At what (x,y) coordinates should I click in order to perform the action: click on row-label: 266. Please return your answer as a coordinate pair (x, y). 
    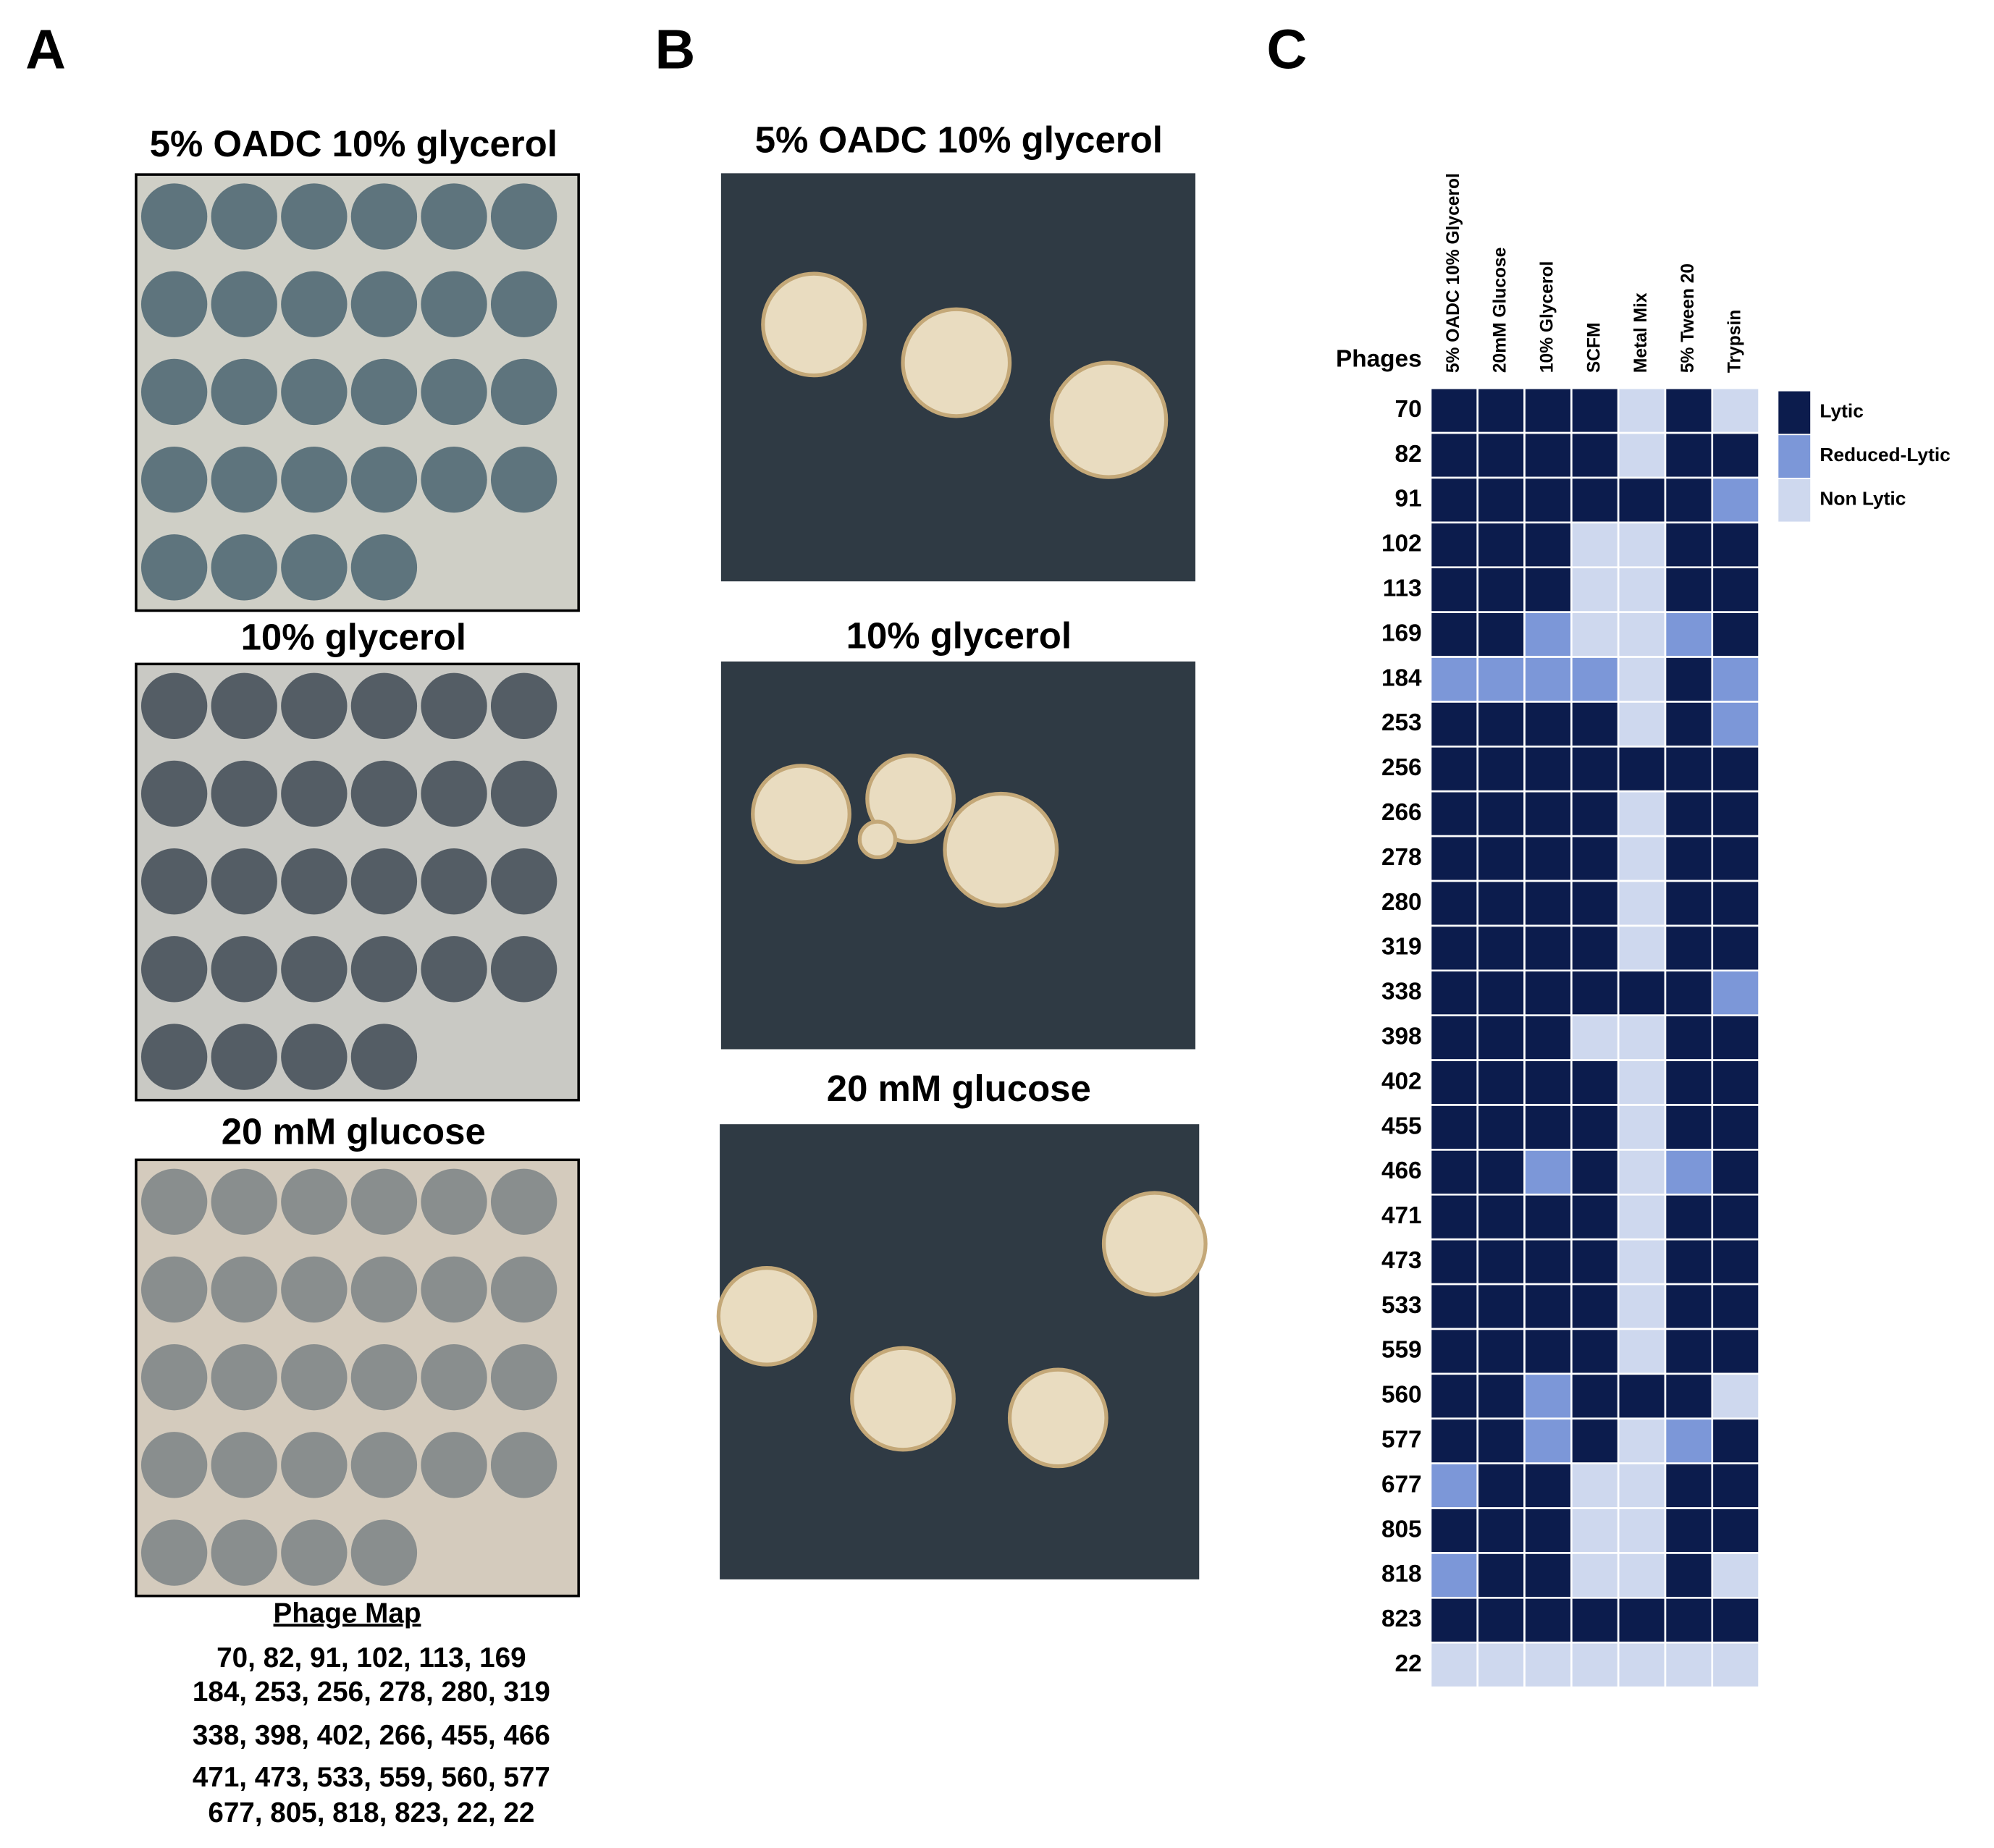
    Looking at the image, I should click on (1401, 813).